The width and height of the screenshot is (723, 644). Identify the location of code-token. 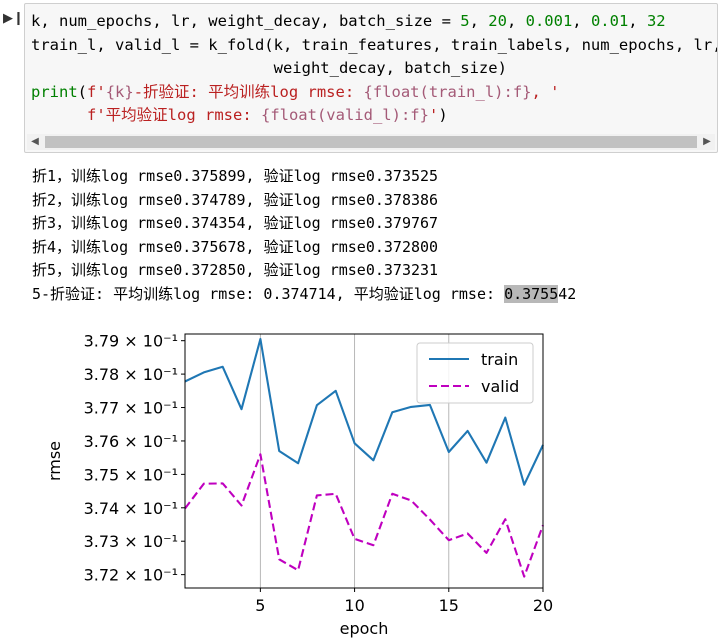
(59, 115).